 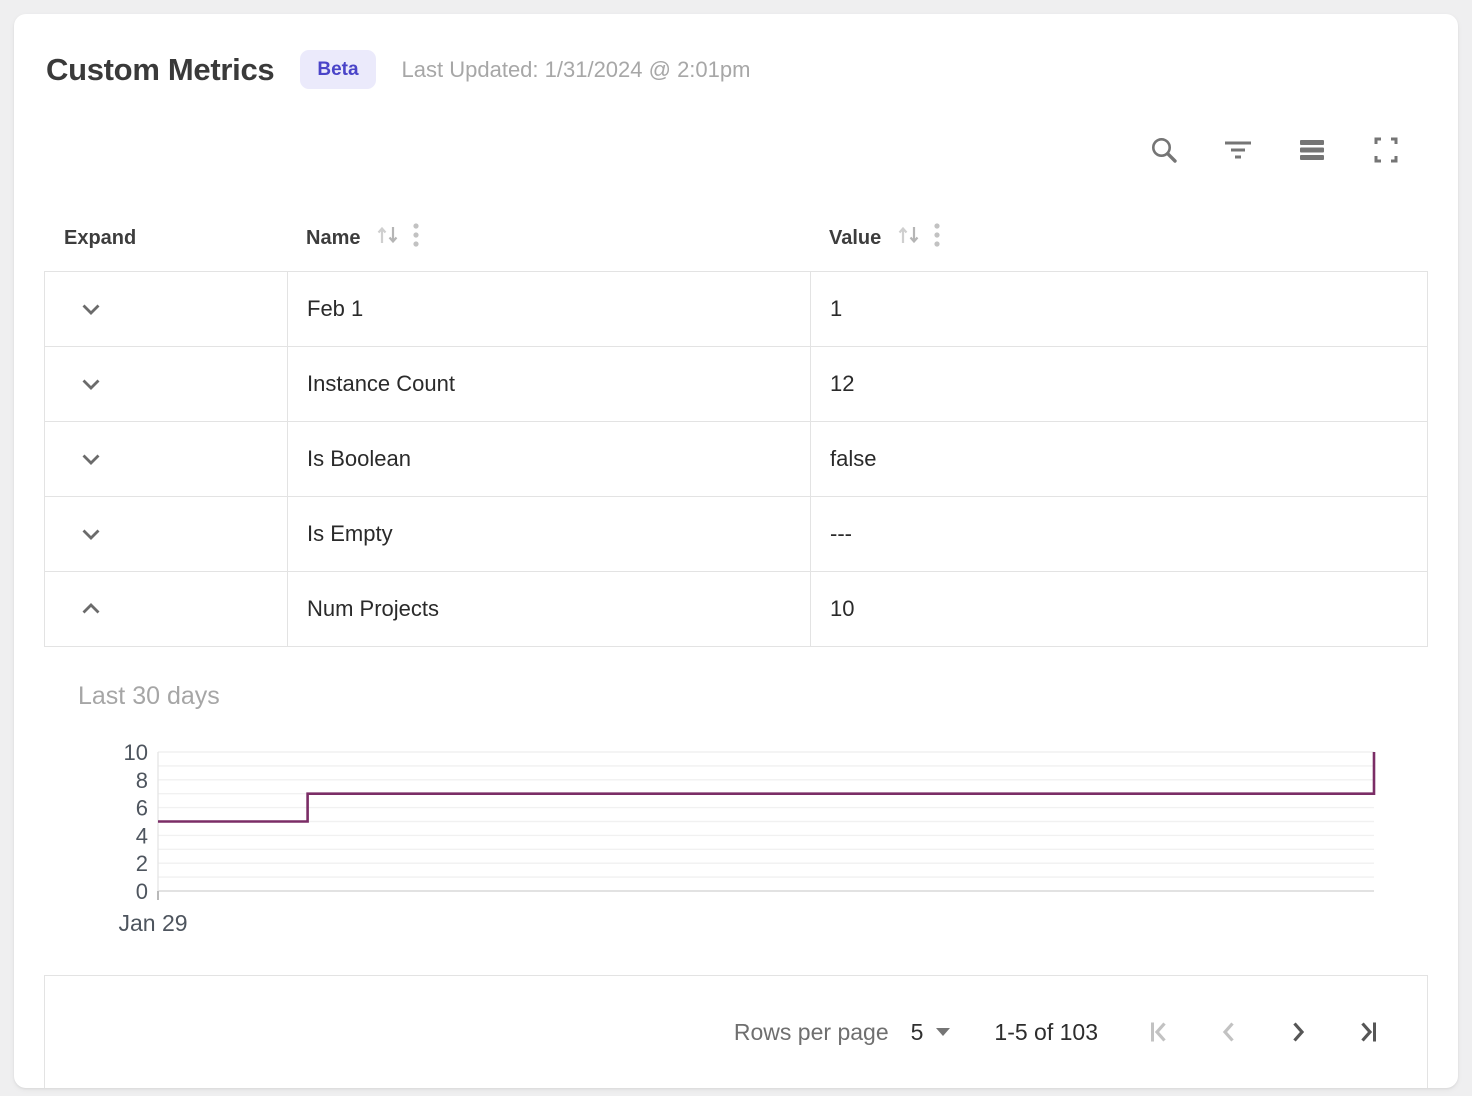 What do you see at coordinates (142, 891) in the screenshot?
I see `y-tick-label: 0` at bounding box center [142, 891].